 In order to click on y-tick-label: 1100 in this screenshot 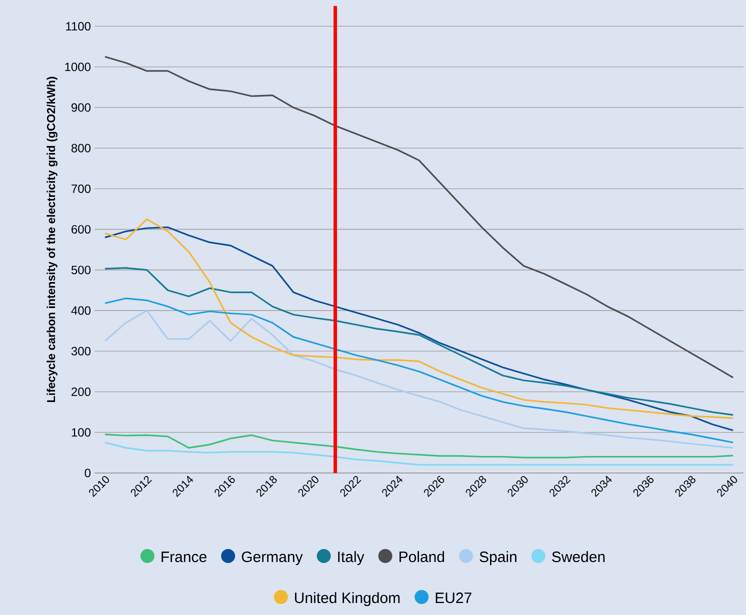, I will do `click(78, 26)`.